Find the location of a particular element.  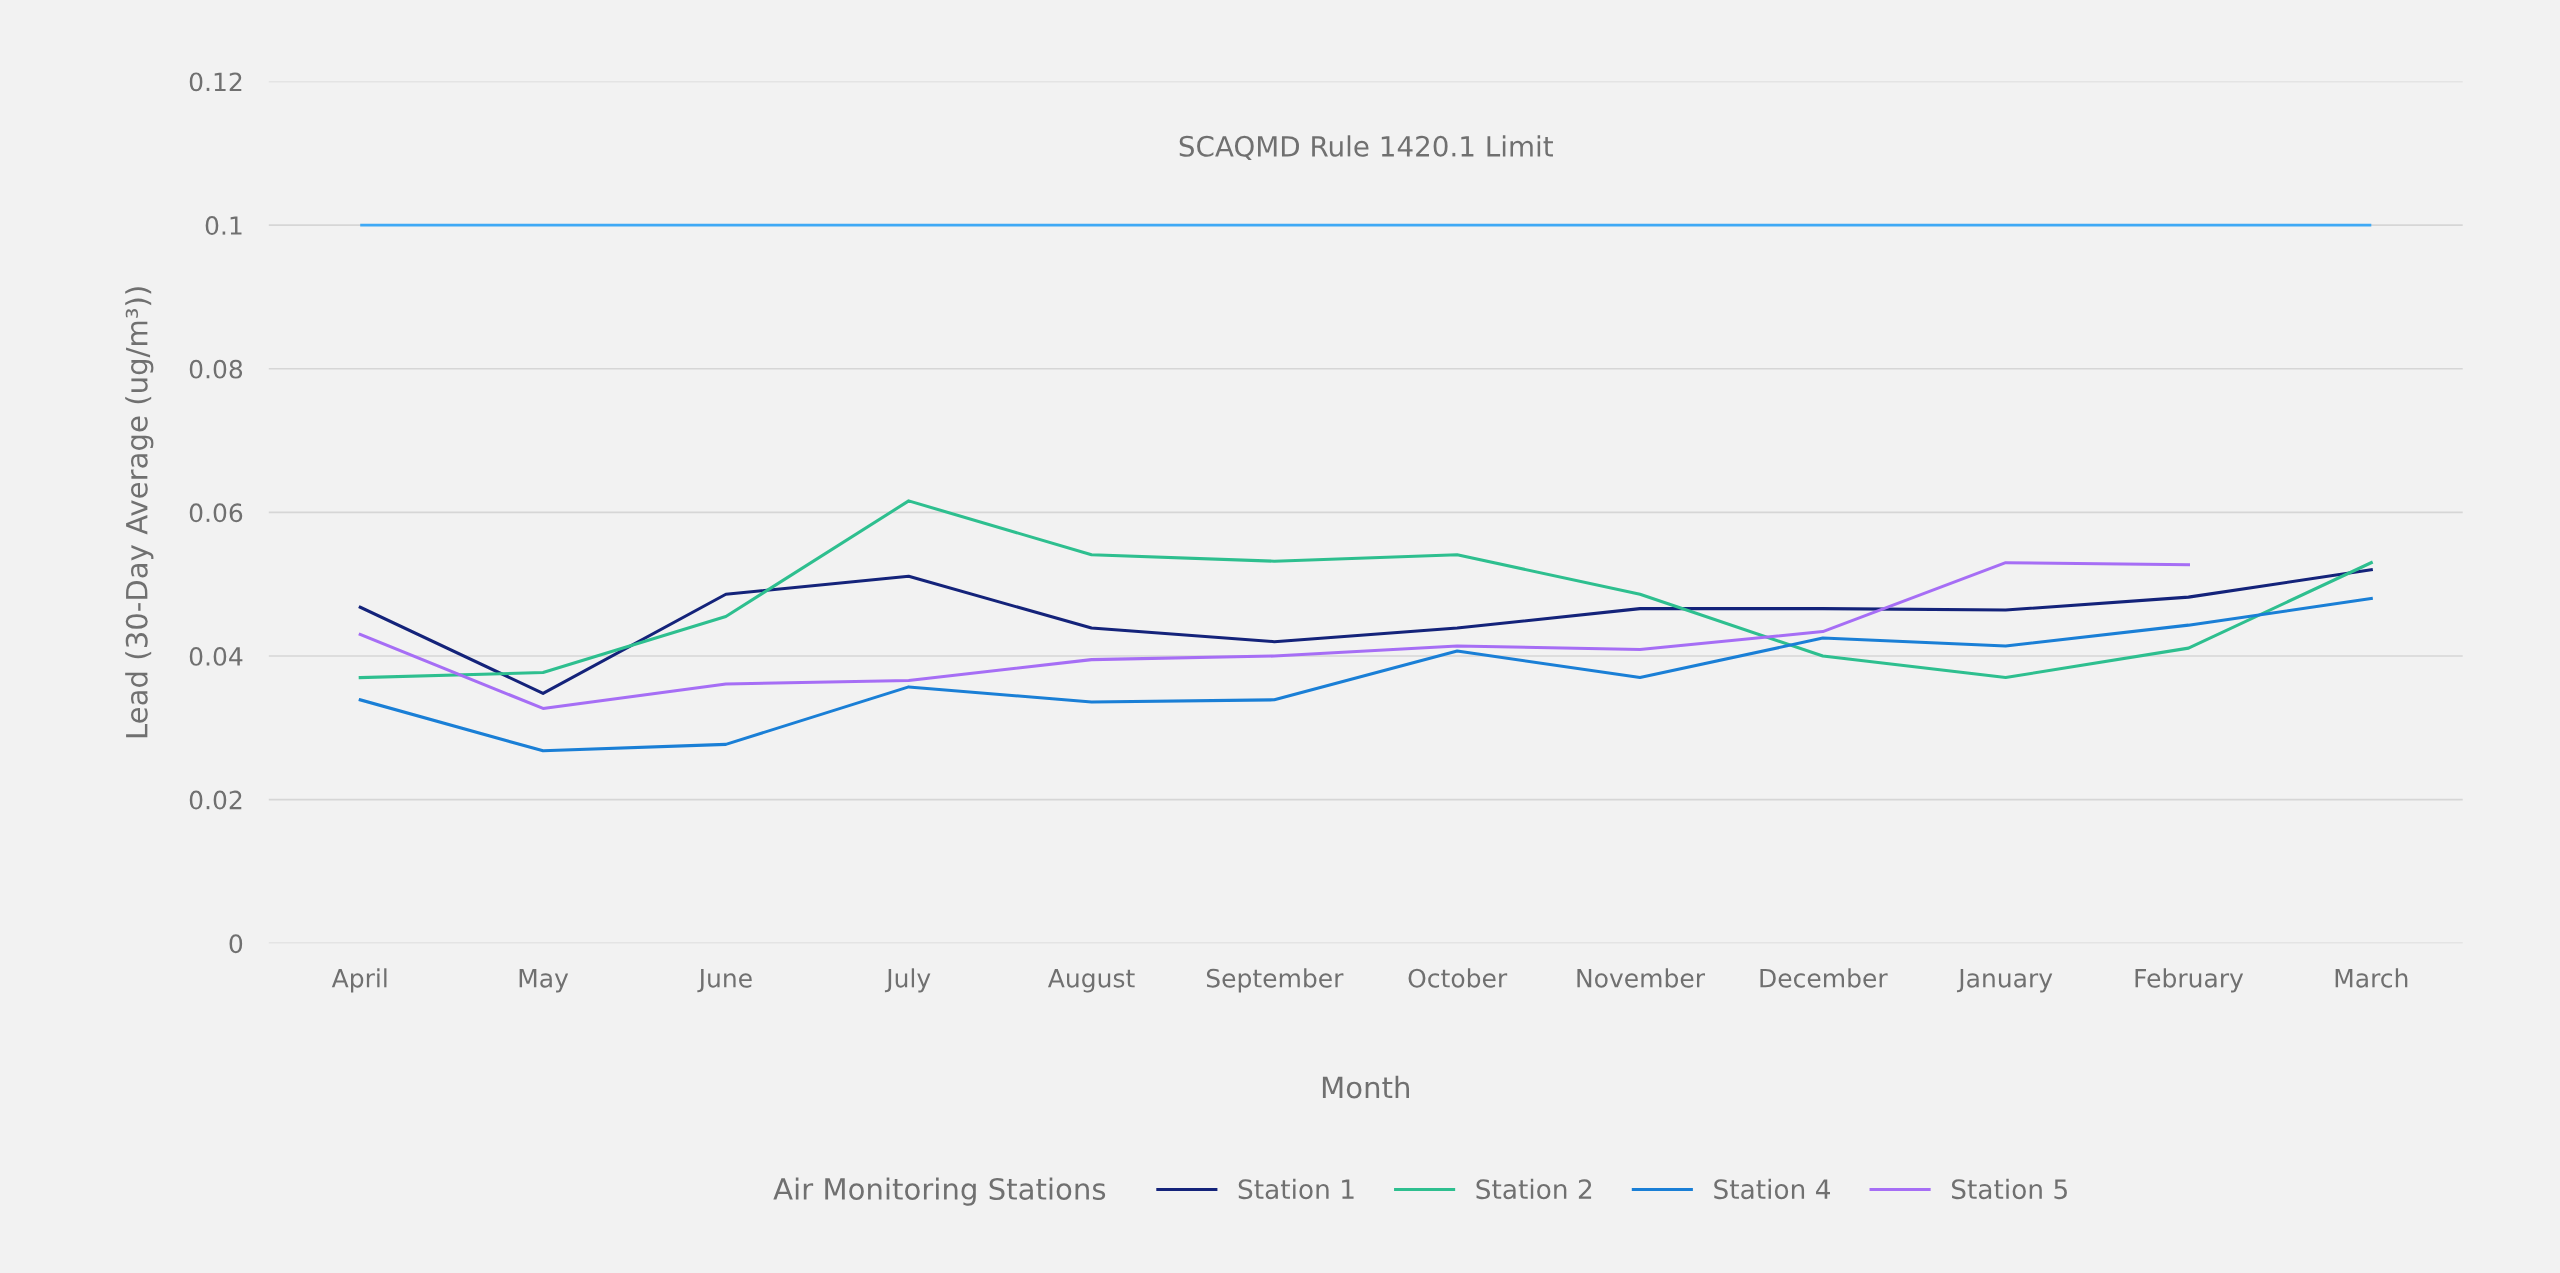

x-tick-label: November is located at coordinates (1641, 978).